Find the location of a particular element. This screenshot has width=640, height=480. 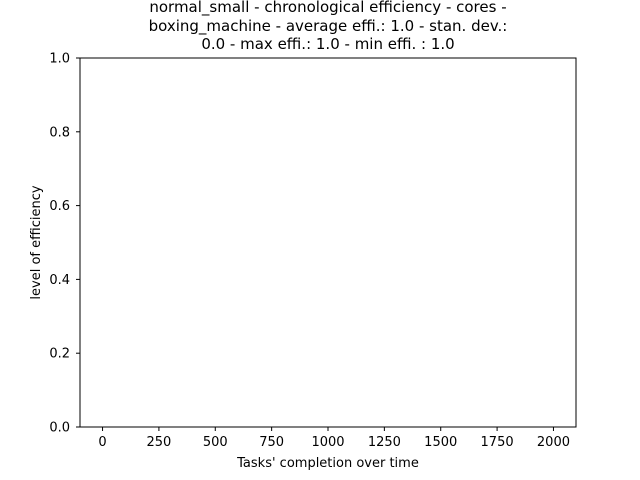

x-tick-label: 0 is located at coordinates (102, 442).